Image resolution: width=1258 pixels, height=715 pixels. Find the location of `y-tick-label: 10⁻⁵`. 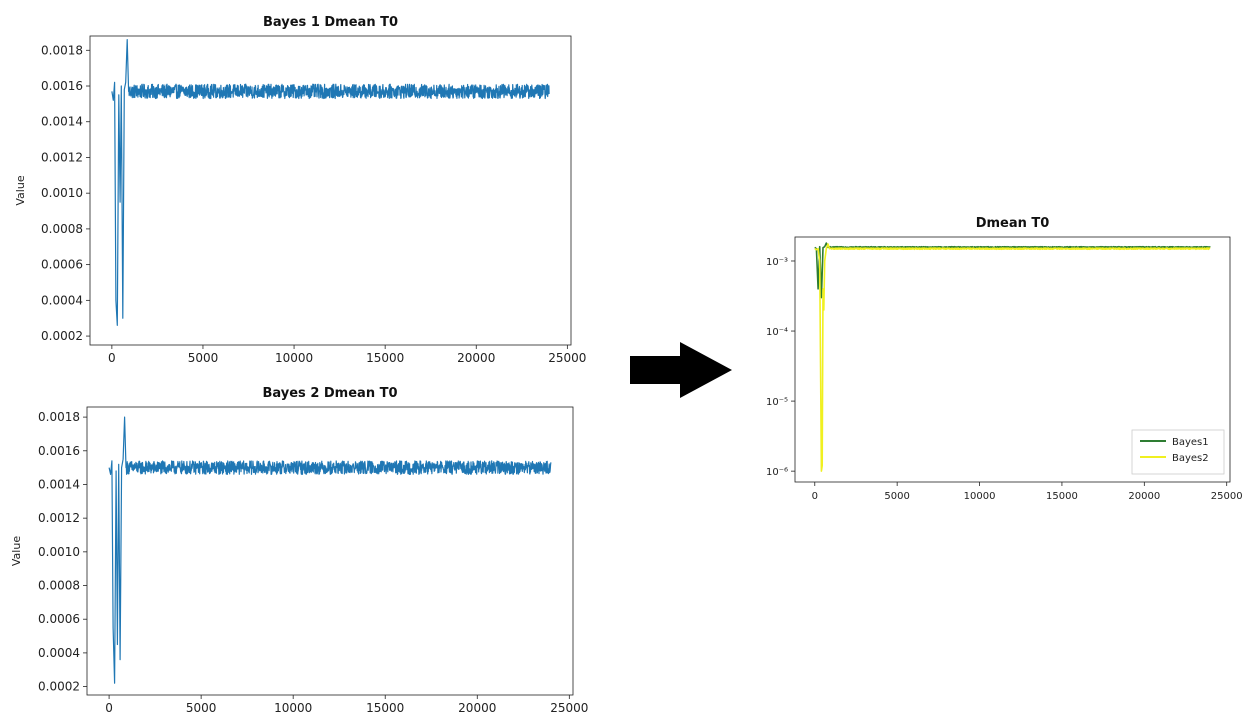

y-tick-label: 10⁻⁵ is located at coordinates (777, 402).